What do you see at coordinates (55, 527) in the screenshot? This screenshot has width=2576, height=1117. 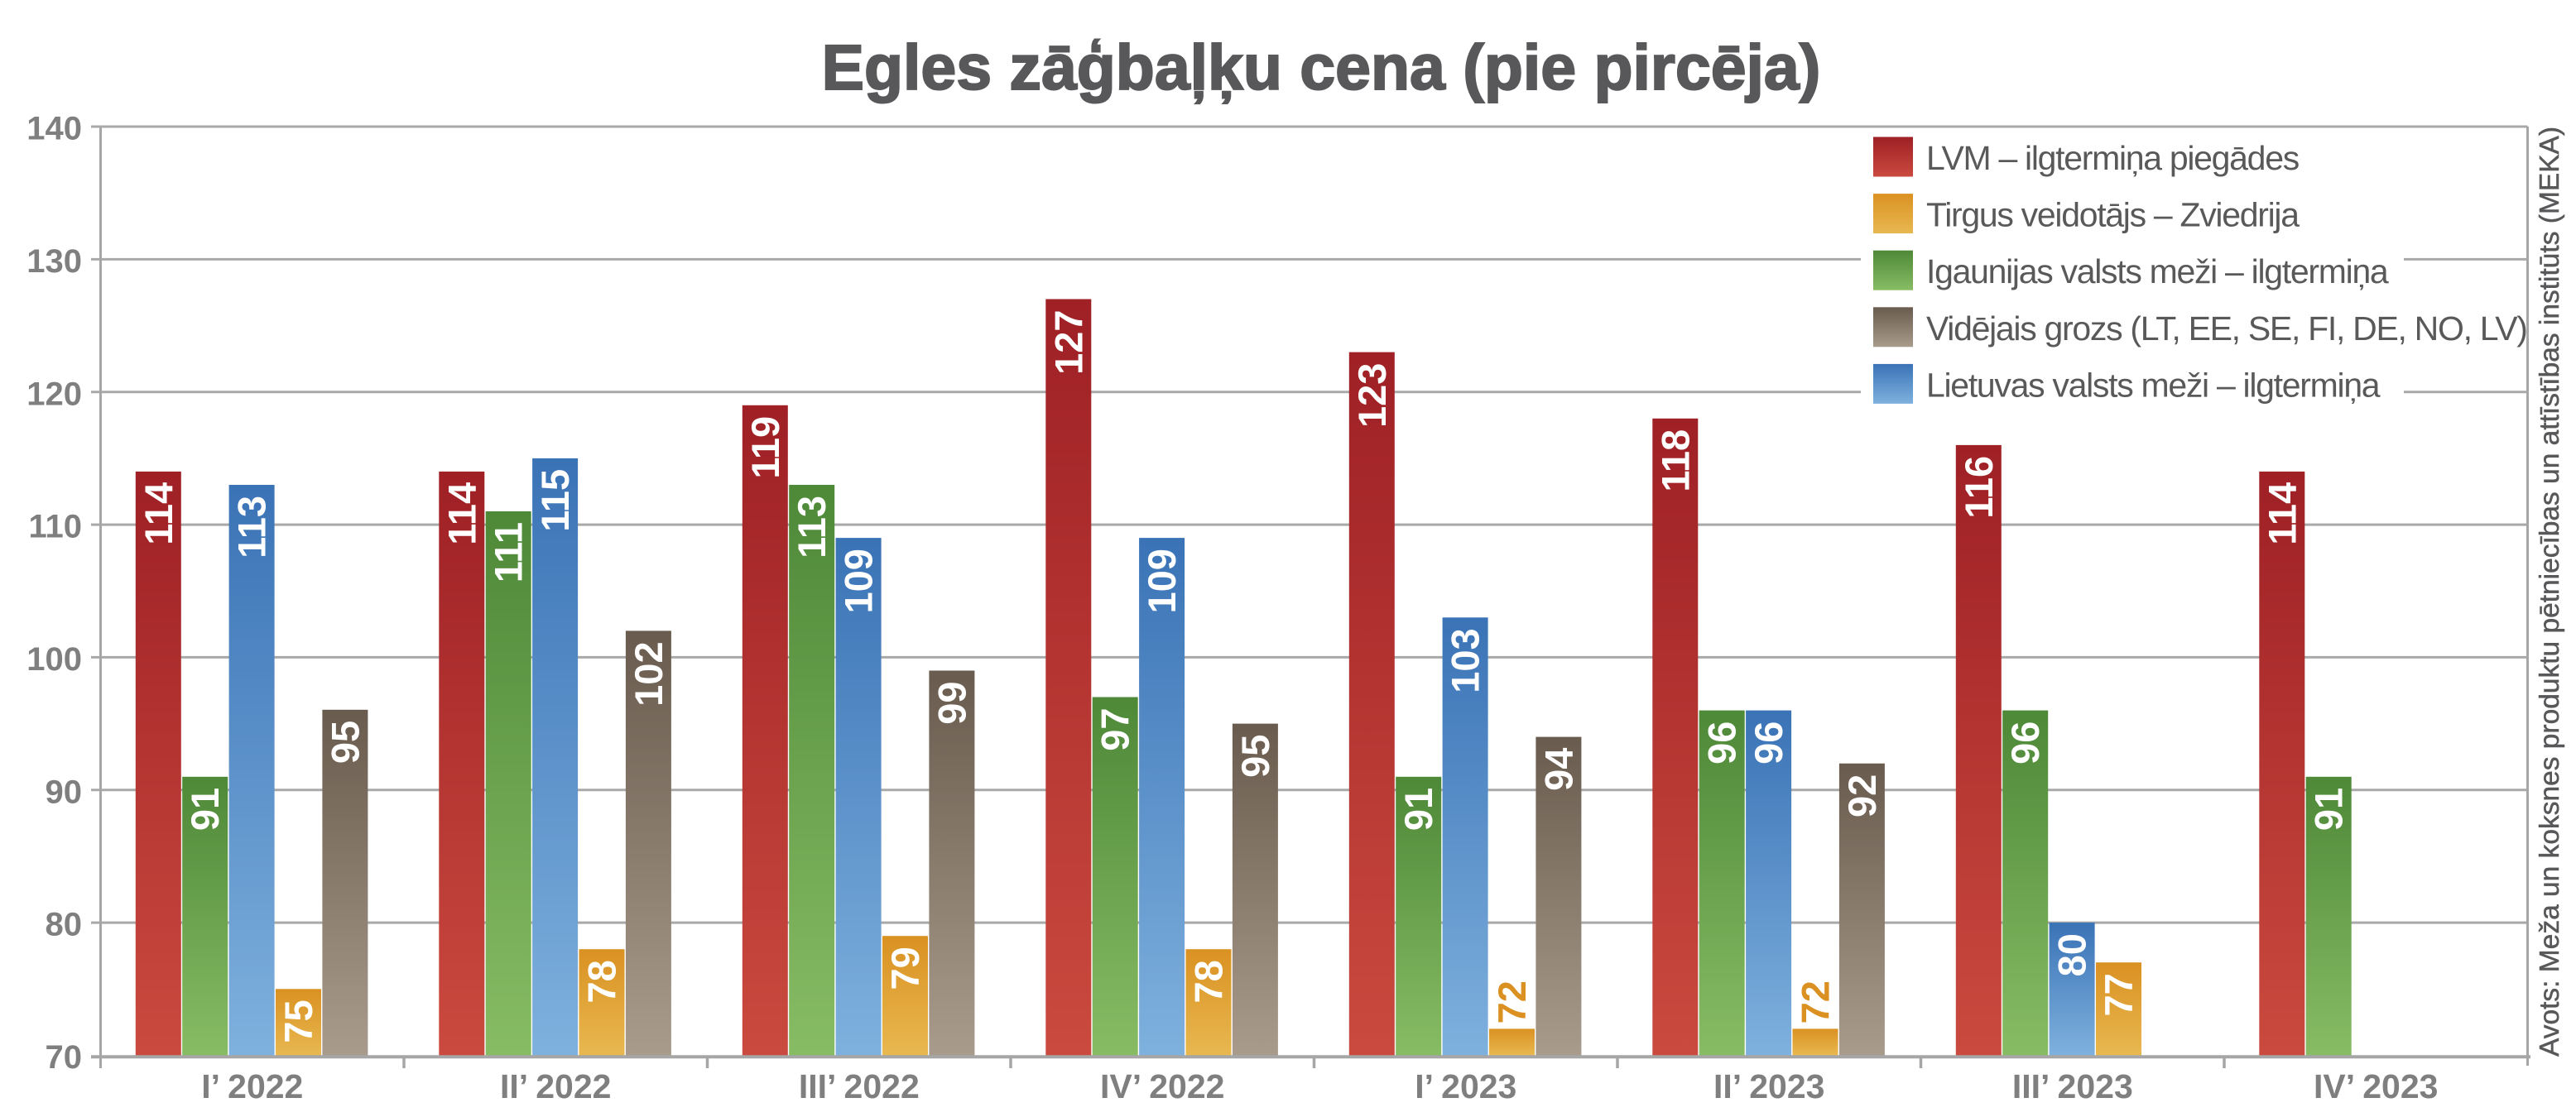 I see `svg-text: 110` at bounding box center [55, 527].